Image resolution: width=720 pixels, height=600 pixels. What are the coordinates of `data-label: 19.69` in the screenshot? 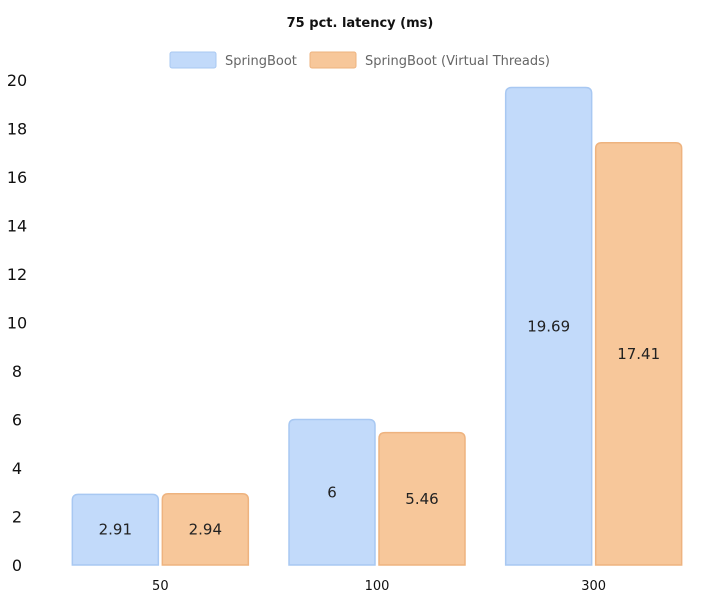 It's located at (548, 326).